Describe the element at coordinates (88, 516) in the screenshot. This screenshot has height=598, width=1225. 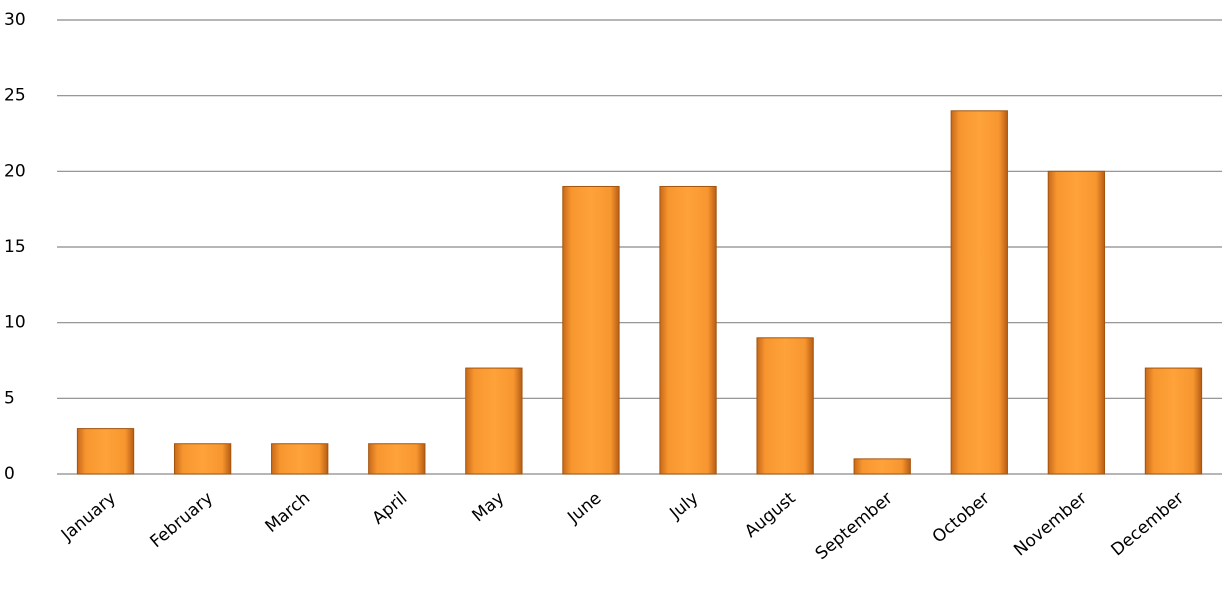
I see `x-tick-label: January` at that location.